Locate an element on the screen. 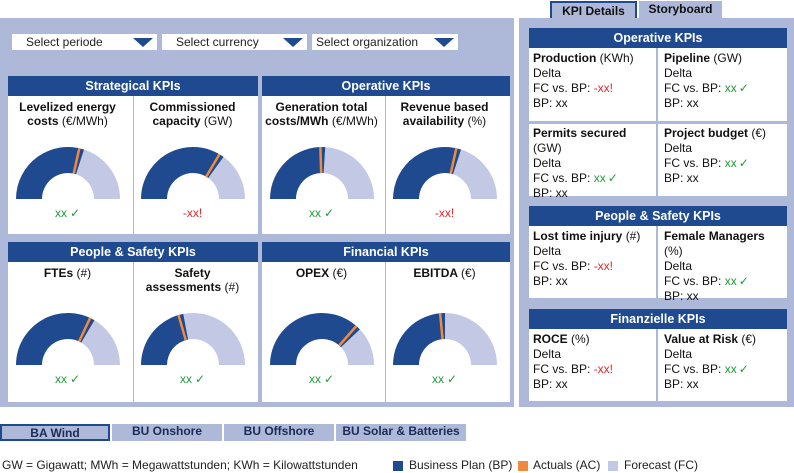  tab-storyboard: Storyboard is located at coordinates (680, 10).